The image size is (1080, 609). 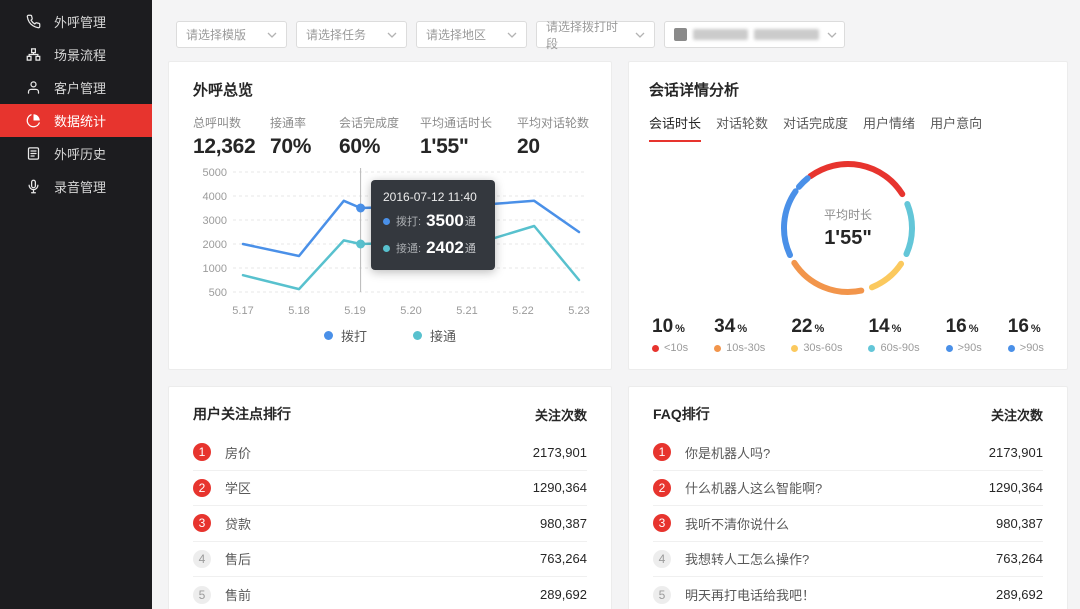 What do you see at coordinates (578, 311) in the screenshot?
I see `svg-text: 5.23` at bounding box center [578, 311].